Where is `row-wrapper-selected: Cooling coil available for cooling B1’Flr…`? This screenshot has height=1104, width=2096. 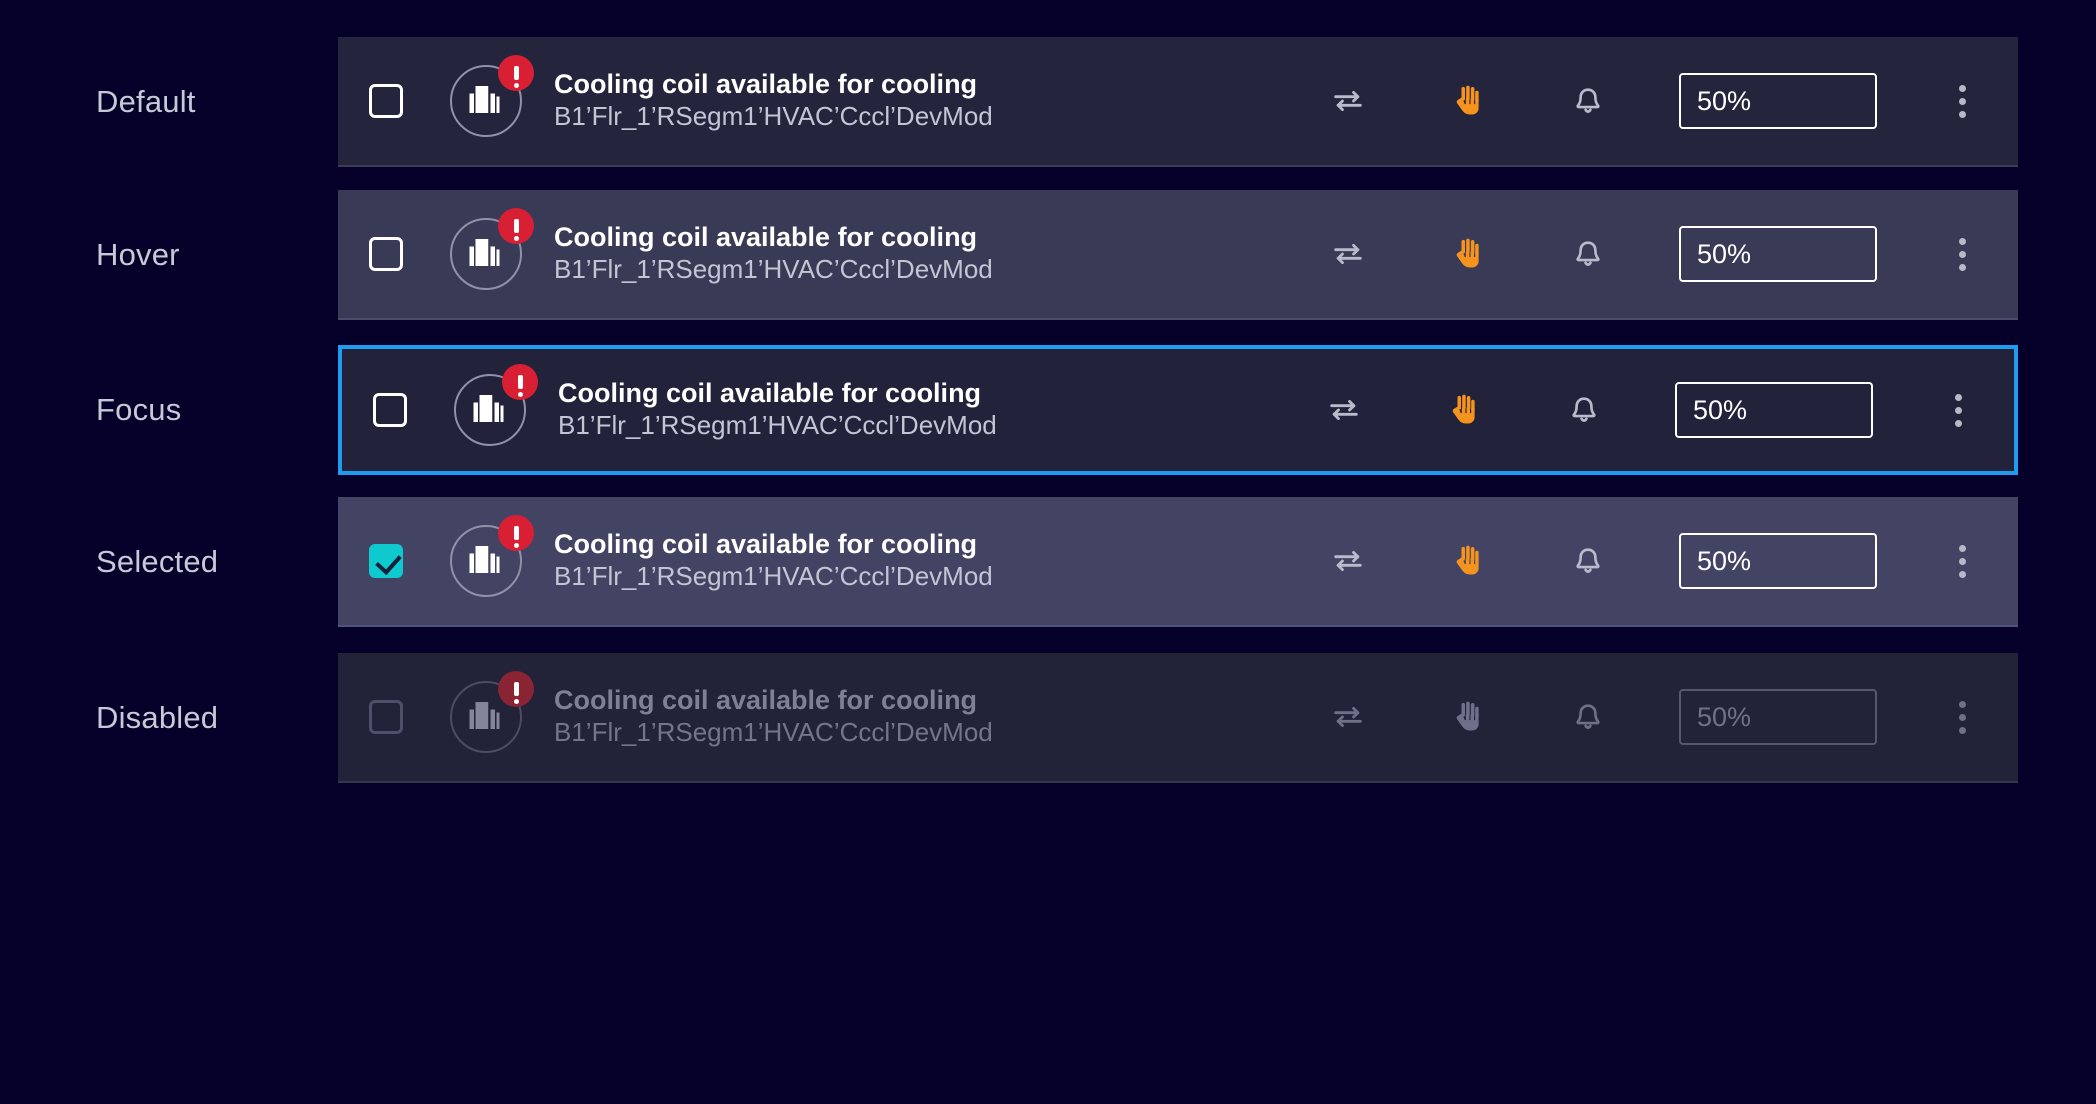 row-wrapper-selected: Cooling coil available for cooling B1’Flr… is located at coordinates (1178, 562).